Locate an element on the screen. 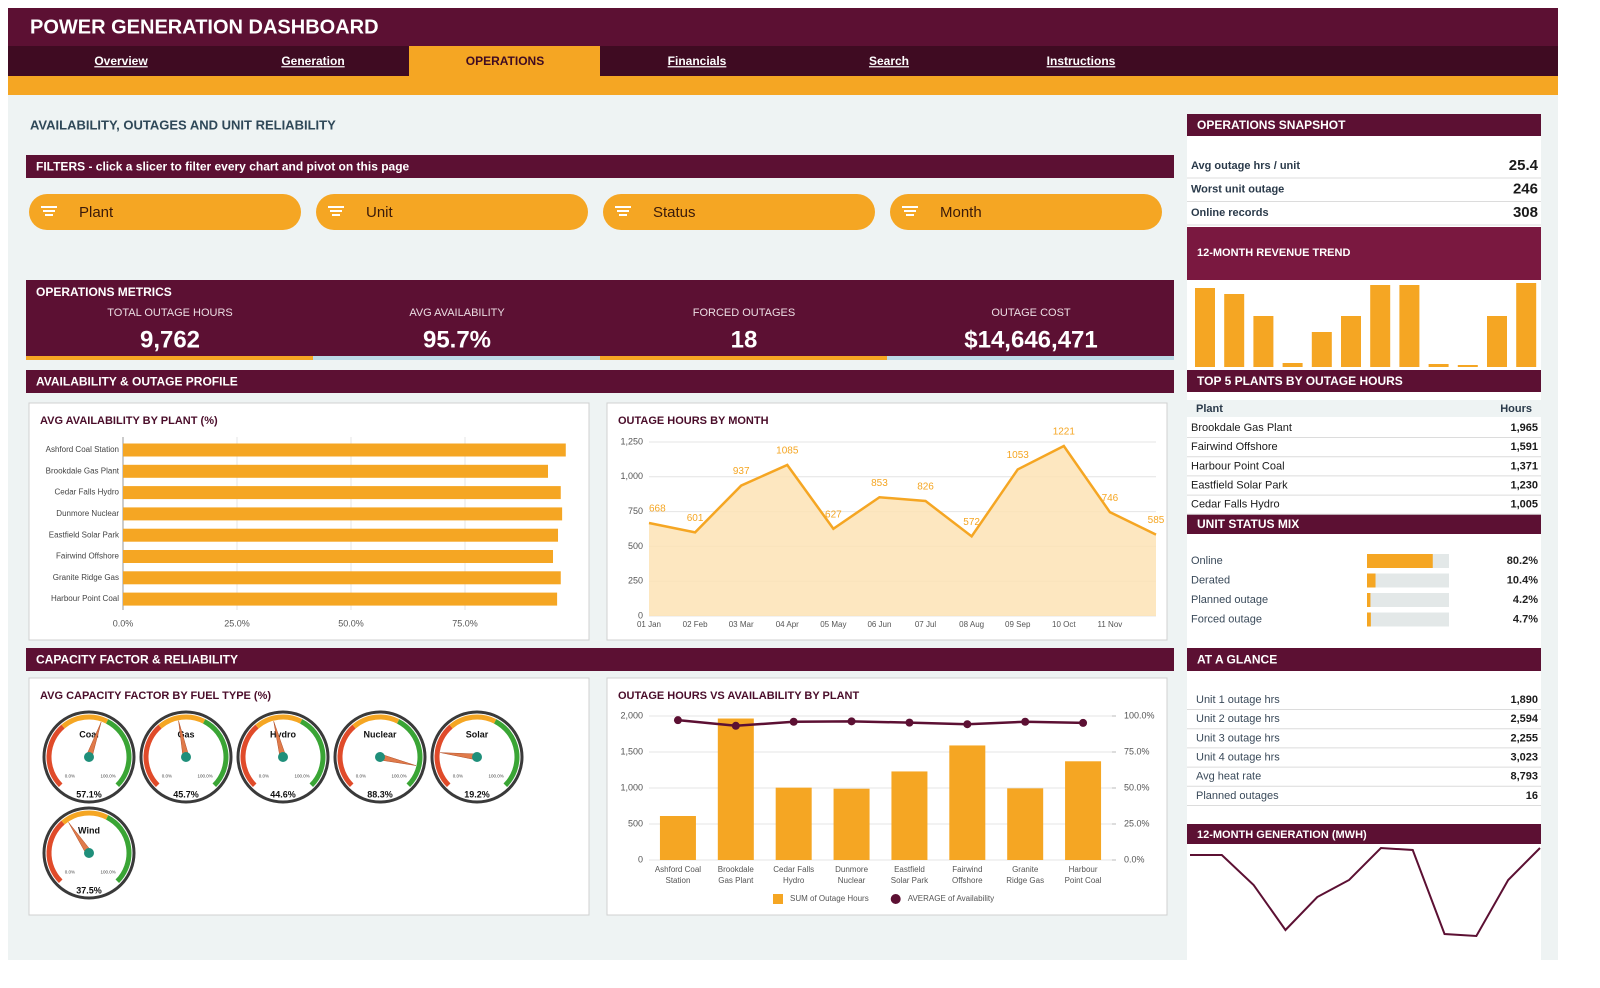 The height and width of the screenshot is (988, 1600). glance-label: Unit 2 outage hrs is located at coordinates (1238, 719).